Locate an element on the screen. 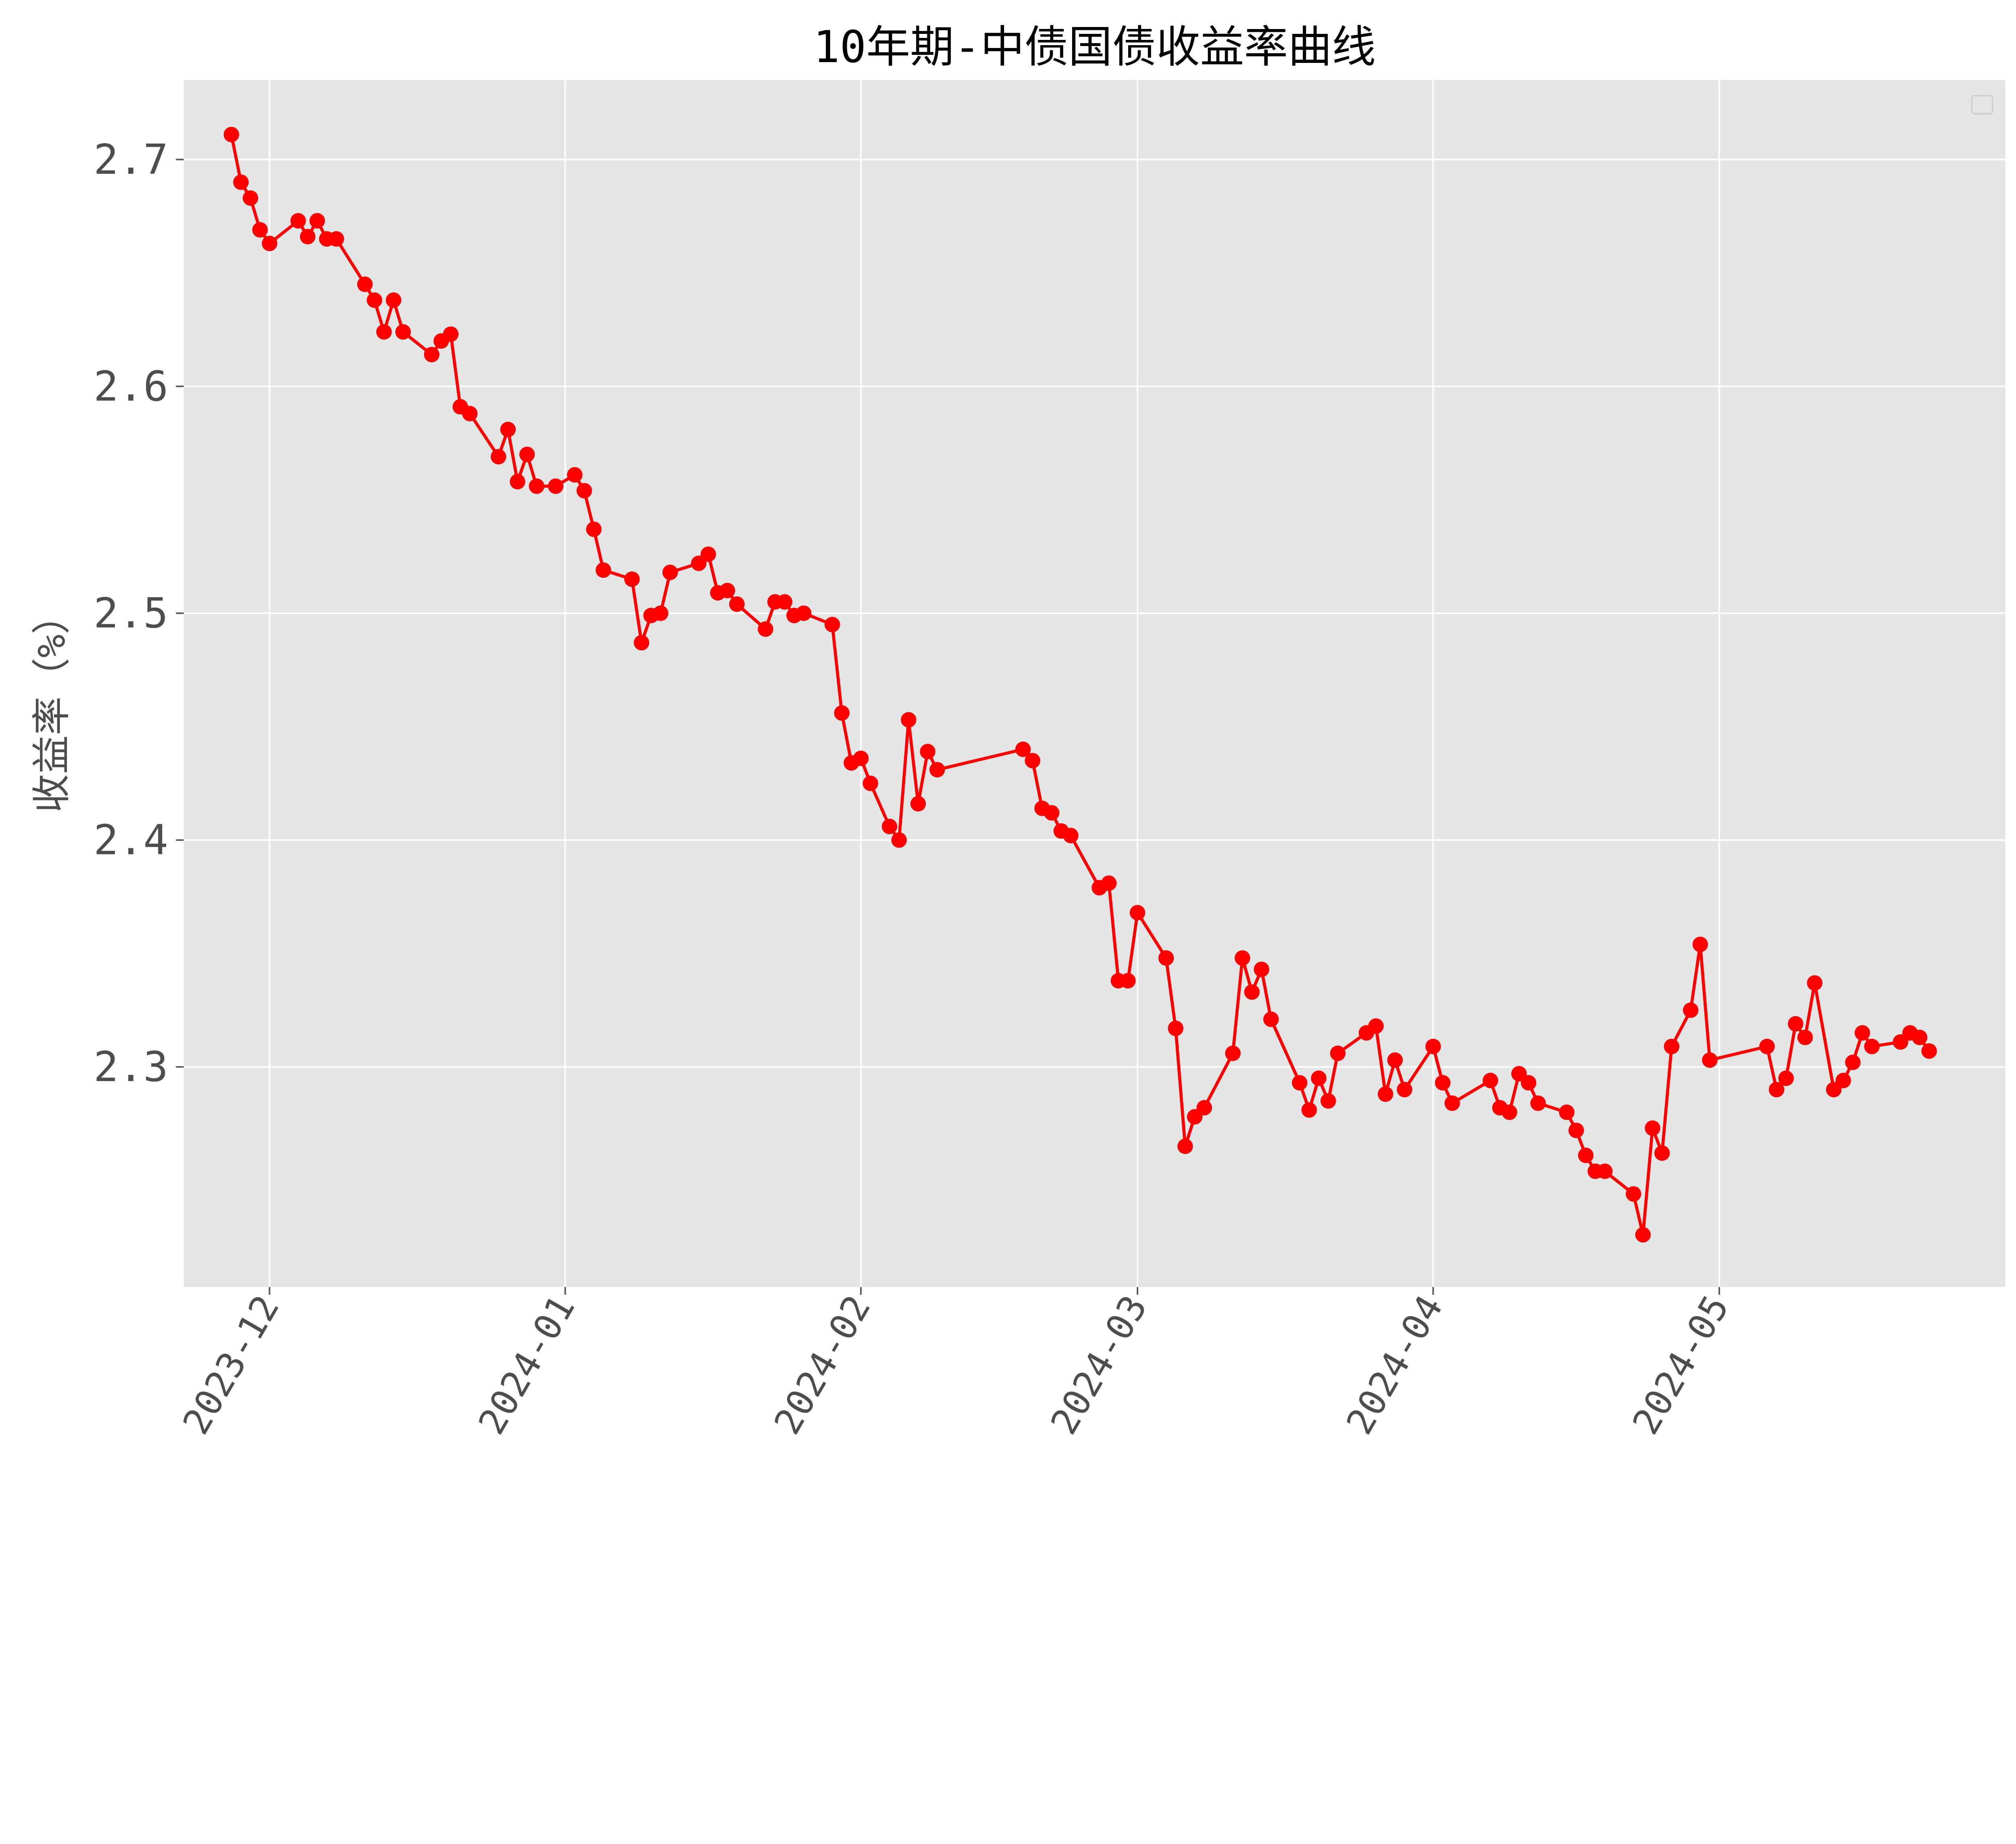  x-tick-label: 2024-03 is located at coordinates (1099, 1364).